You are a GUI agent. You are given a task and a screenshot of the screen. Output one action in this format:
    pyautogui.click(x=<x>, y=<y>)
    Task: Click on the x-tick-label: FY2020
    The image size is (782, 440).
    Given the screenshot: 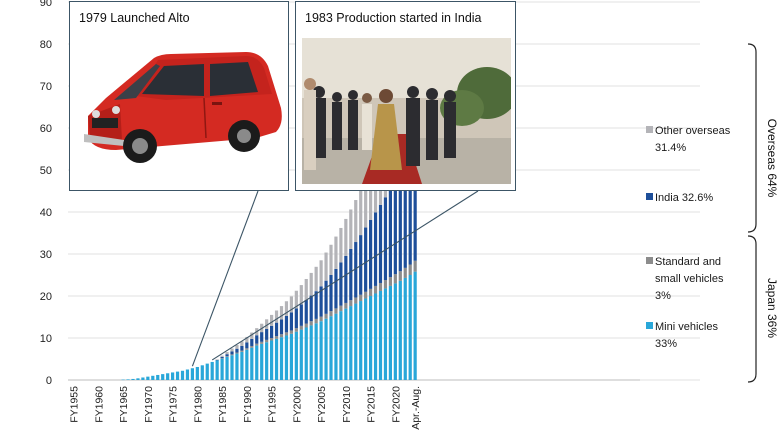 What is the action you would take?
    pyautogui.click(x=396, y=404)
    